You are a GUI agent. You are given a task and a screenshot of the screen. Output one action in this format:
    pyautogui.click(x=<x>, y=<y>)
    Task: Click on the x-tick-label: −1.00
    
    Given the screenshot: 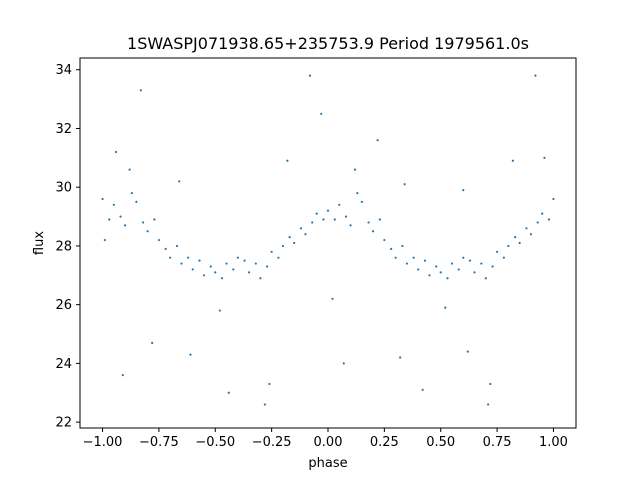 What is the action you would take?
    pyautogui.click(x=103, y=442)
    